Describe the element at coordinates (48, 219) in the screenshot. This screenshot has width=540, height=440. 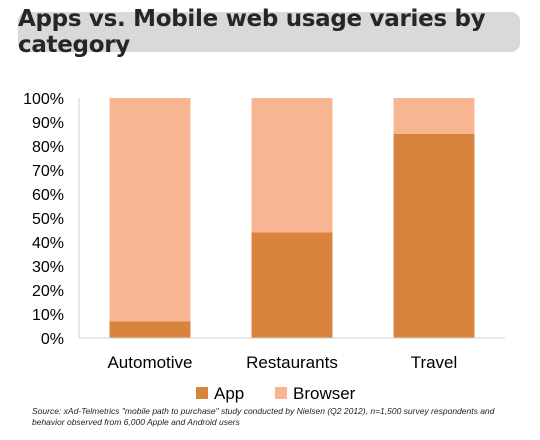
I see `y-tick-label: 50%` at that location.